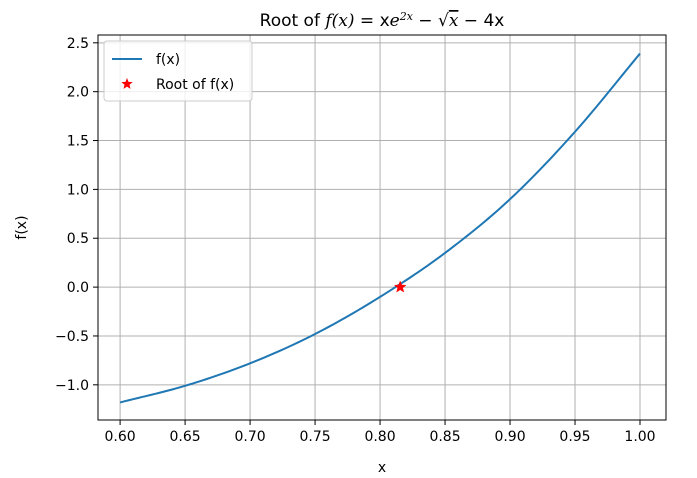 This screenshot has width=697, height=478. What do you see at coordinates (78, 44) in the screenshot?
I see `y-tick-label: 2.5` at bounding box center [78, 44].